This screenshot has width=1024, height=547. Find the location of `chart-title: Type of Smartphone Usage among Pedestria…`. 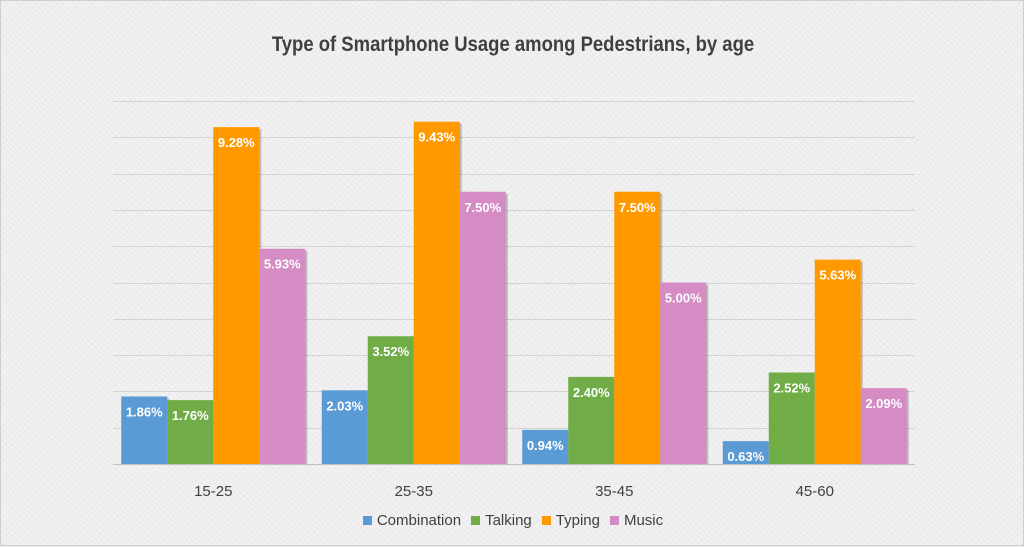

chart-title: Type of Smartphone Usage among Pedestria… is located at coordinates (513, 44).